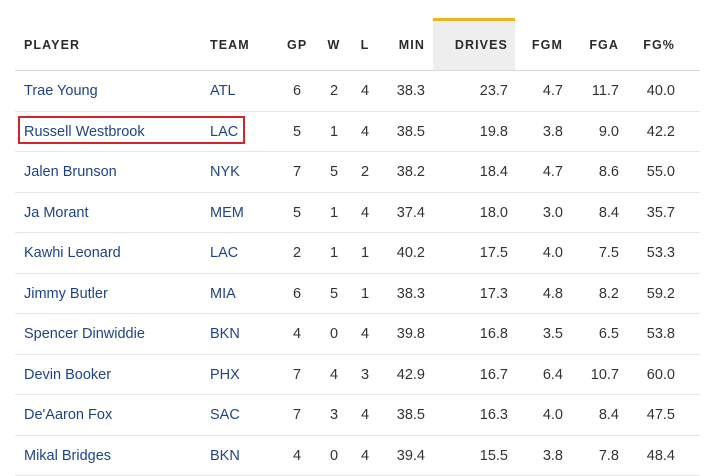 This screenshot has width=715, height=476. Describe the element at coordinates (297, 213) in the screenshot. I see `cell-gp: 5` at that location.